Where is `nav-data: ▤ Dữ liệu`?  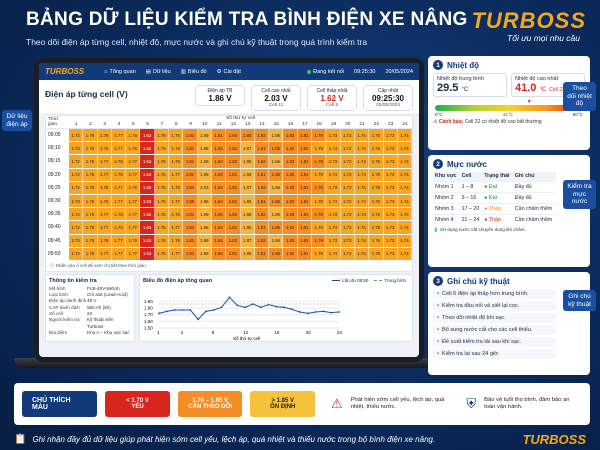
nav-data: ▤ Dữ liệu is located at coordinates (158, 71).